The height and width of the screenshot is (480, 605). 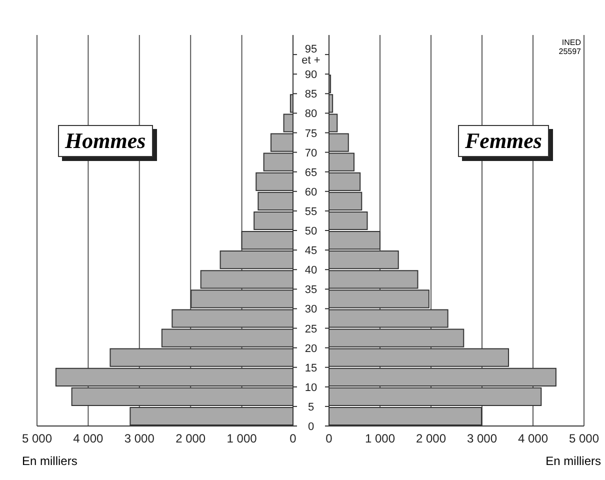 What do you see at coordinates (311, 172) in the screenshot?
I see `y-tick-label: 65` at bounding box center [311, 172].